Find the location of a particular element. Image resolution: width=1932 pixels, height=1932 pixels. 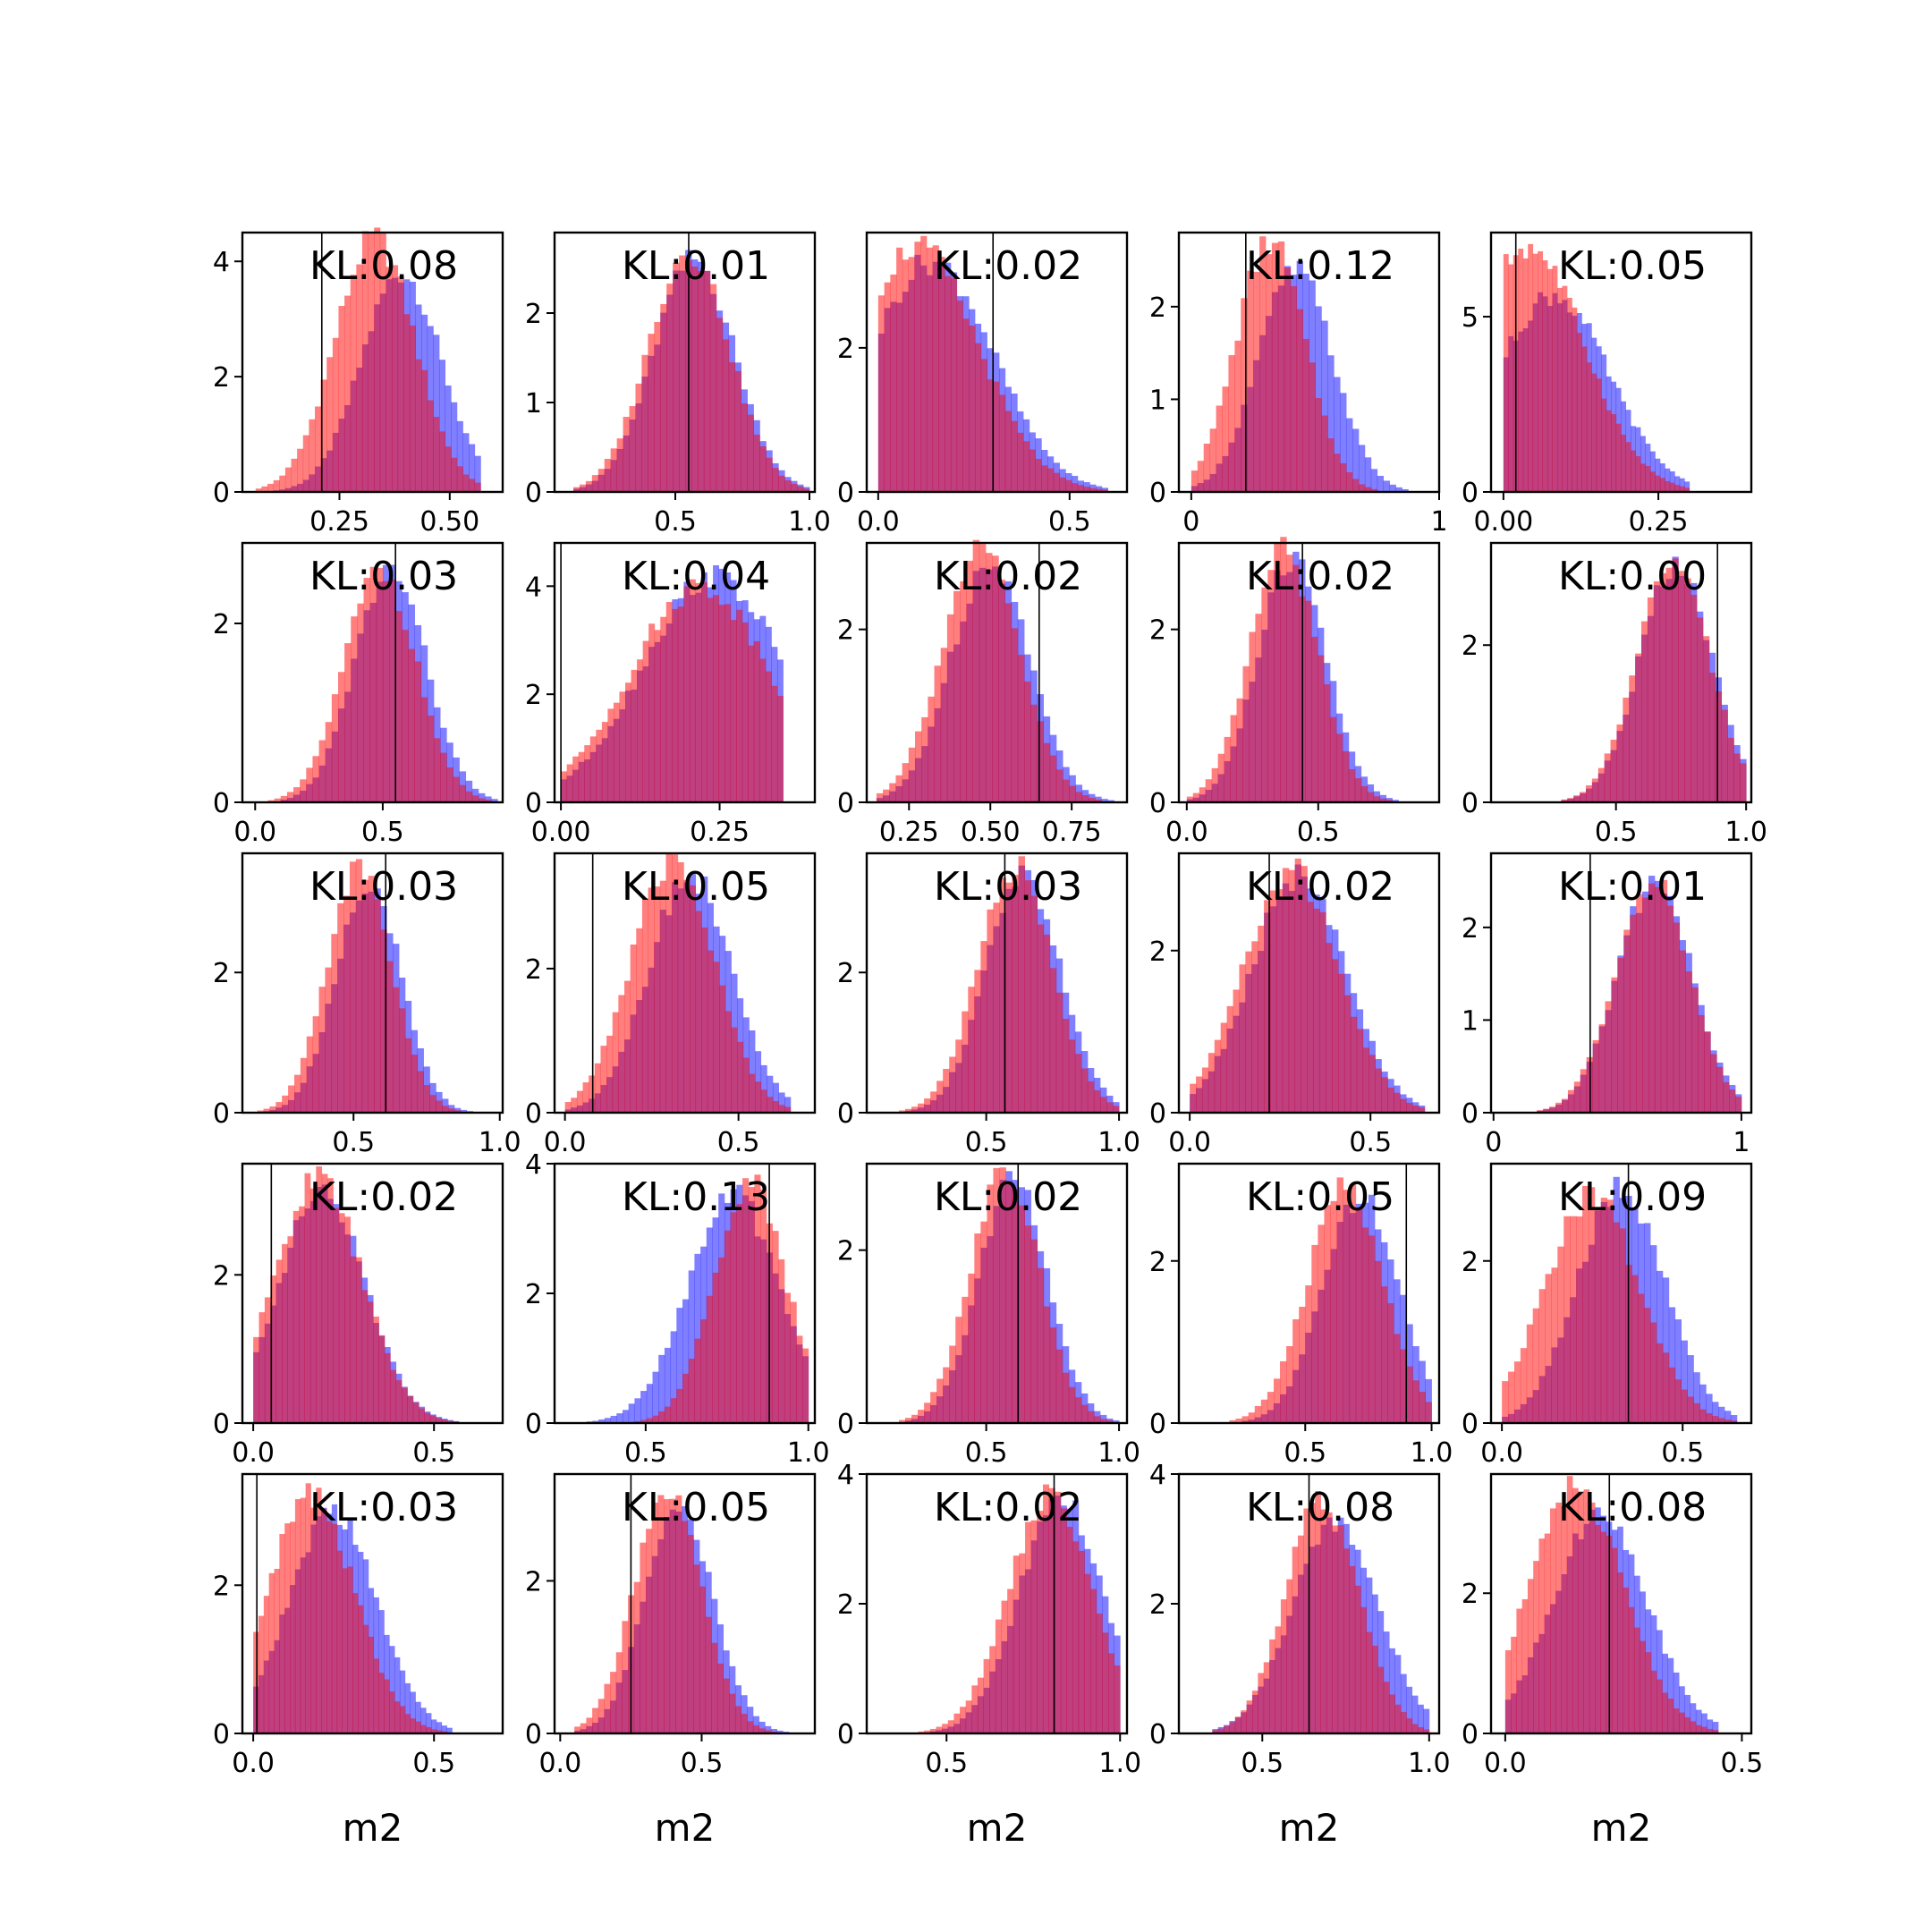

kl-annotation: KL:0.08 is located at coordinates (383, 266).